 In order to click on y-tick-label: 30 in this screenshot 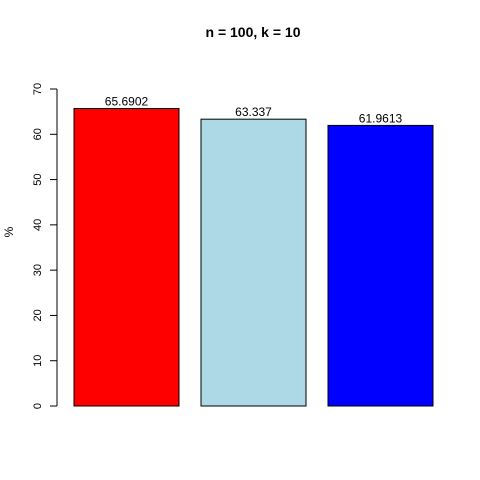, I will do `click(38, 270)`.